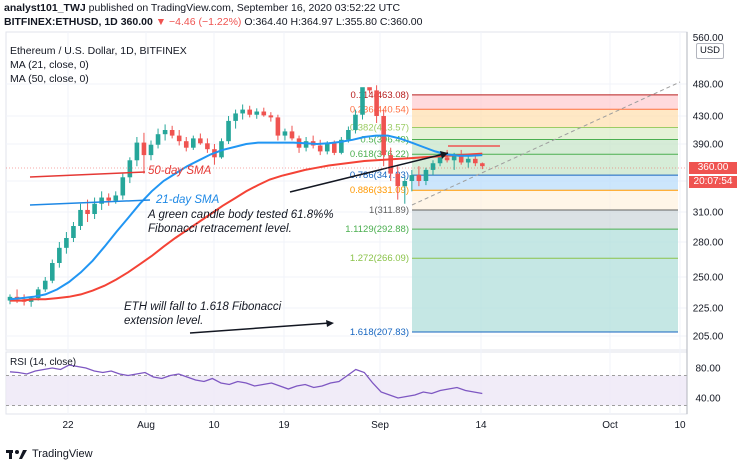 This screenshot has width=740, height=469. Describe the element at coordinates (312, 22) in the screenshot. I see `ohlc-high: H:364.97` at that location.